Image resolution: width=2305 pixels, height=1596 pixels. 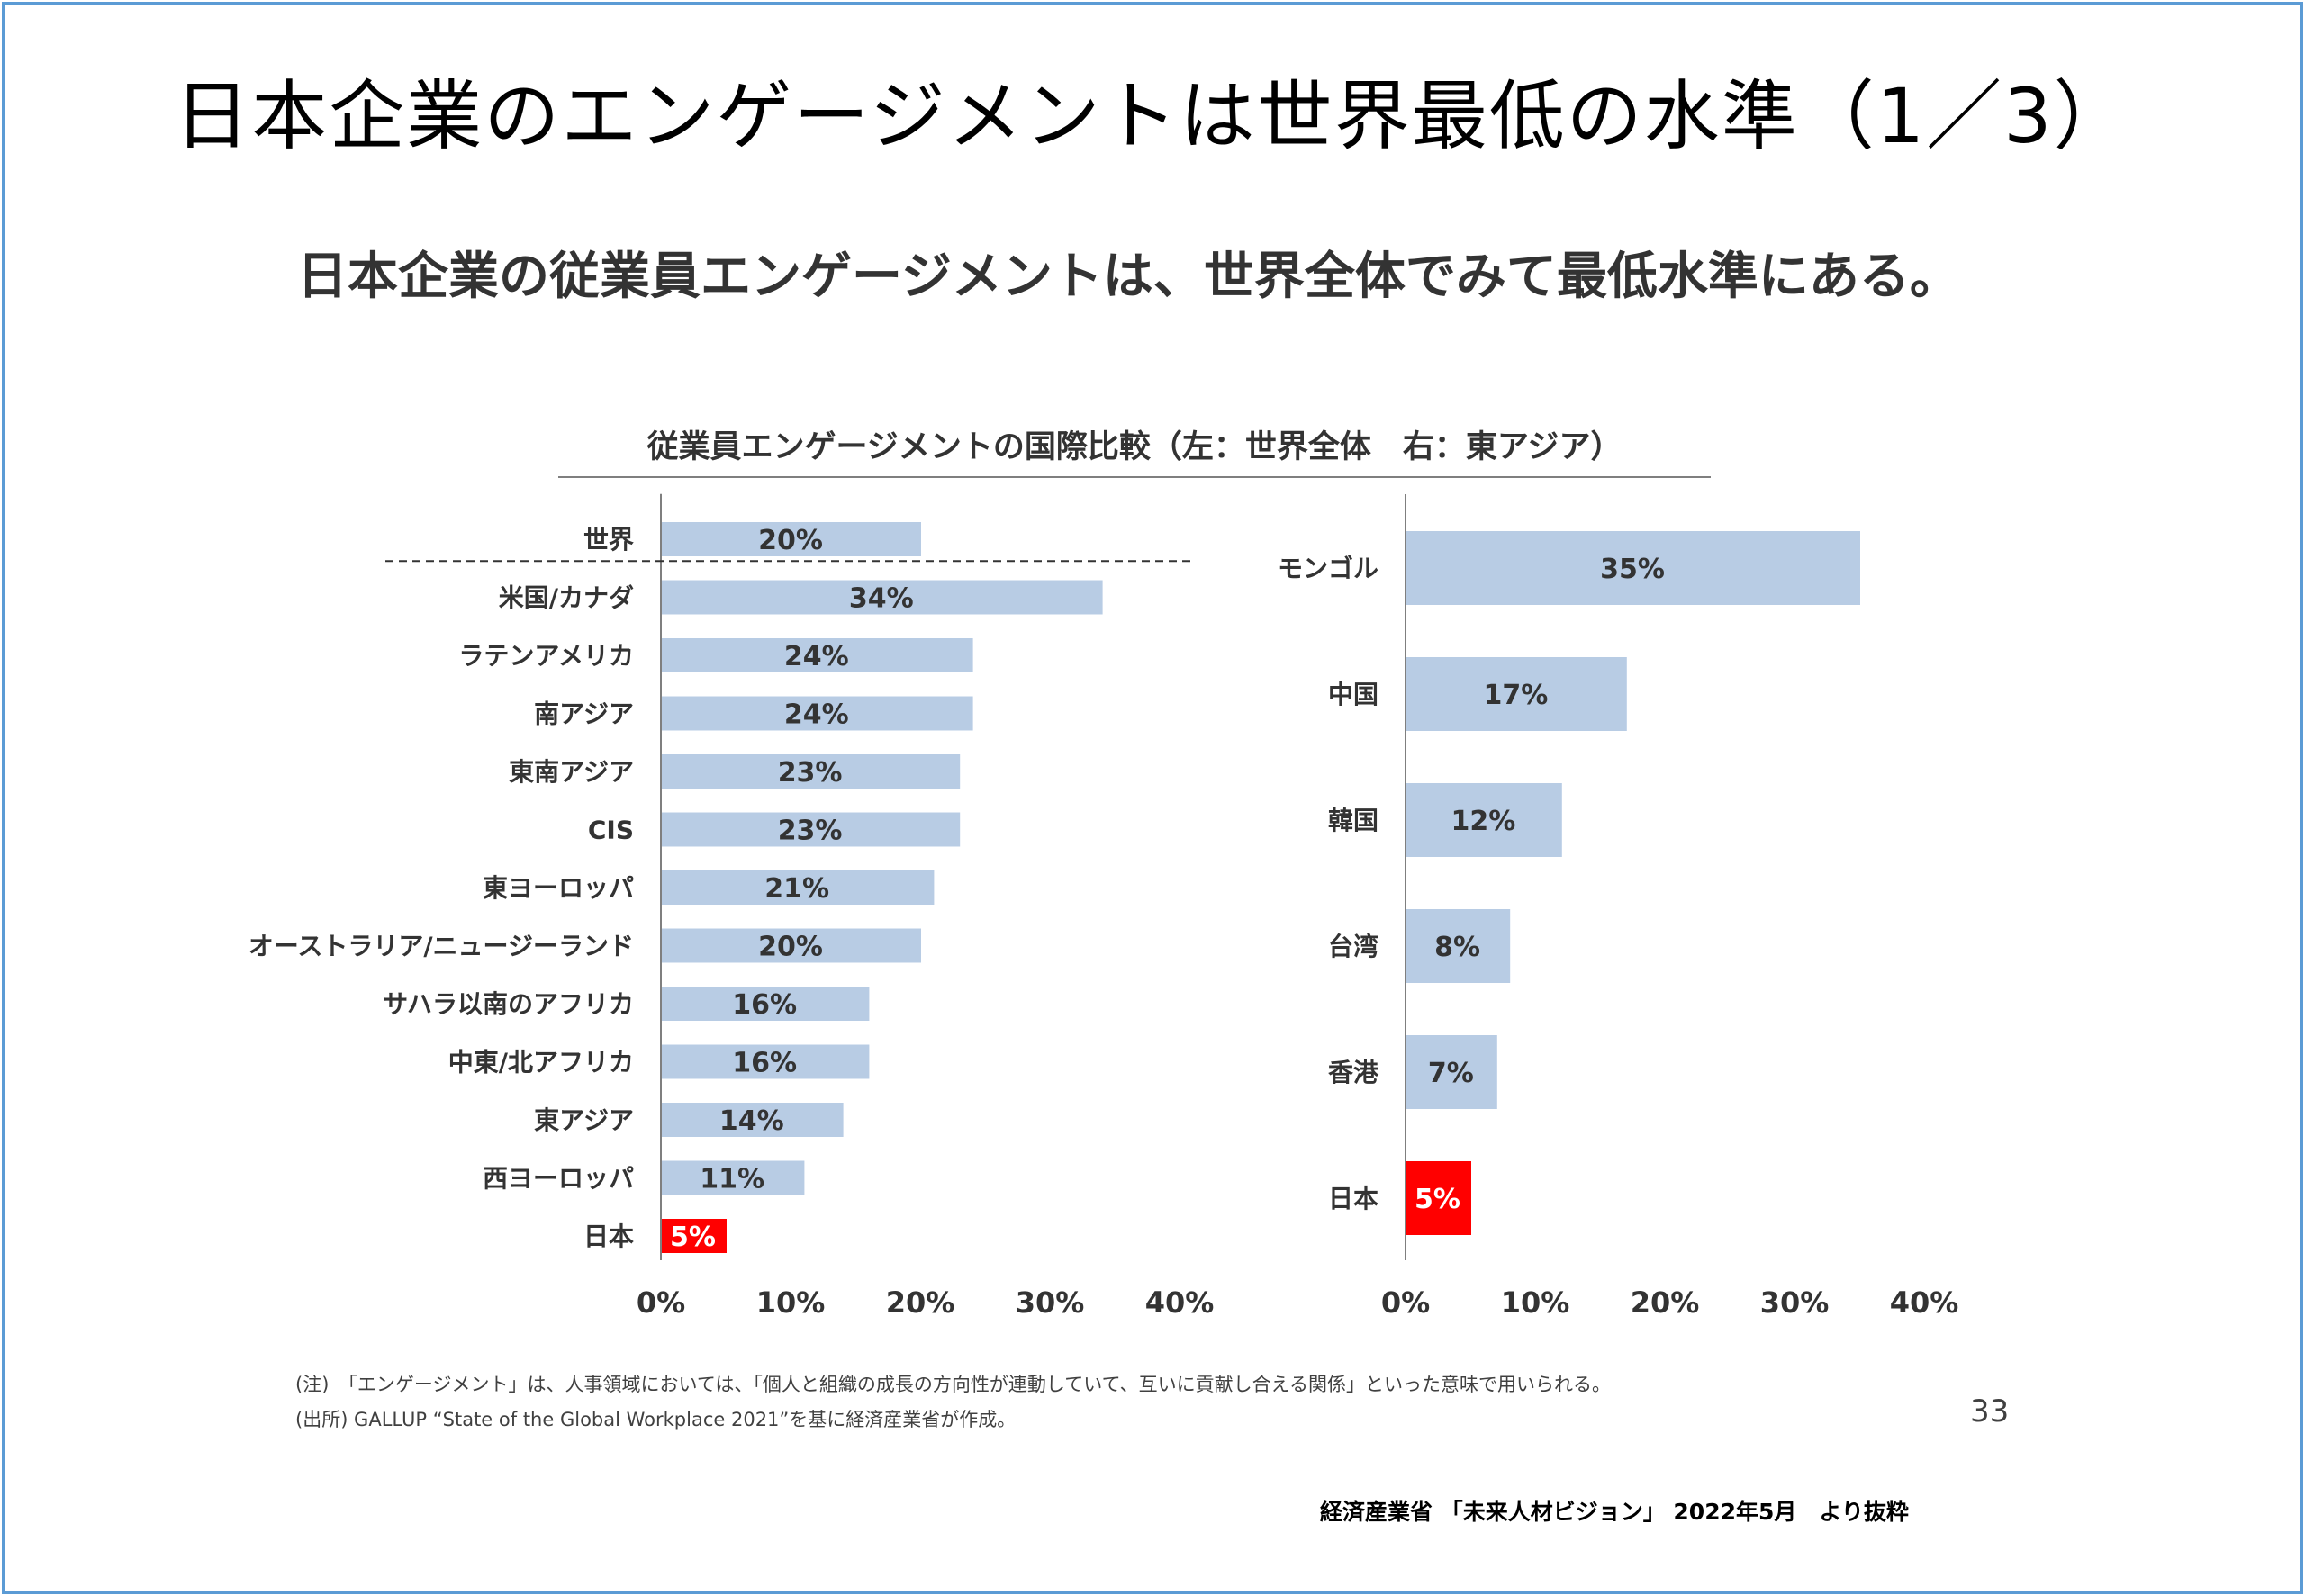 I want to click on category-label: 韓国, so click(x=1353, y=820).